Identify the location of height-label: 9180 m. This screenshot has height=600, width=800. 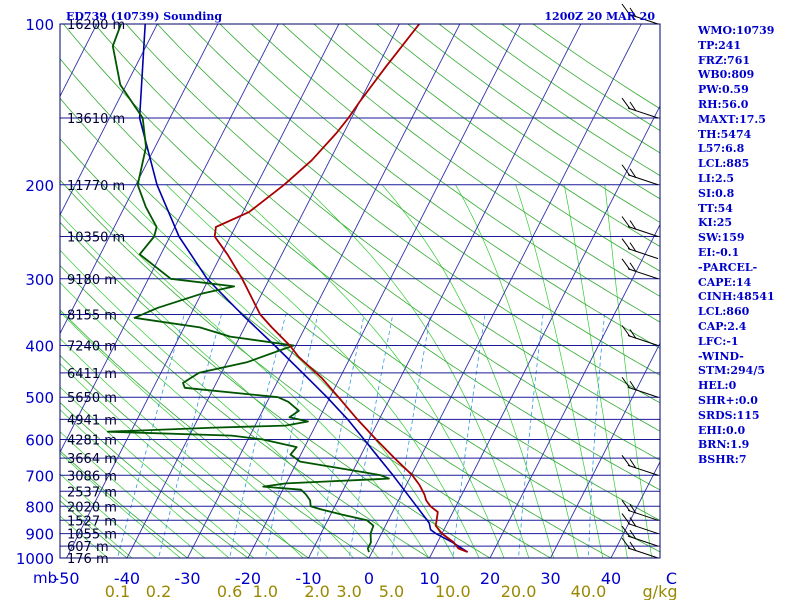
(92, 280).